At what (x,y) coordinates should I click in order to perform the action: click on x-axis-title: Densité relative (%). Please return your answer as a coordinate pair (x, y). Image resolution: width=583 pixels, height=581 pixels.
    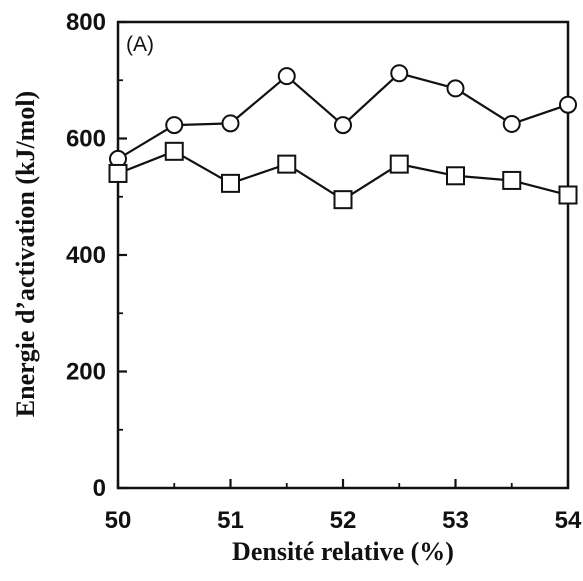
    Looking at the image, I should click on (343, 551).